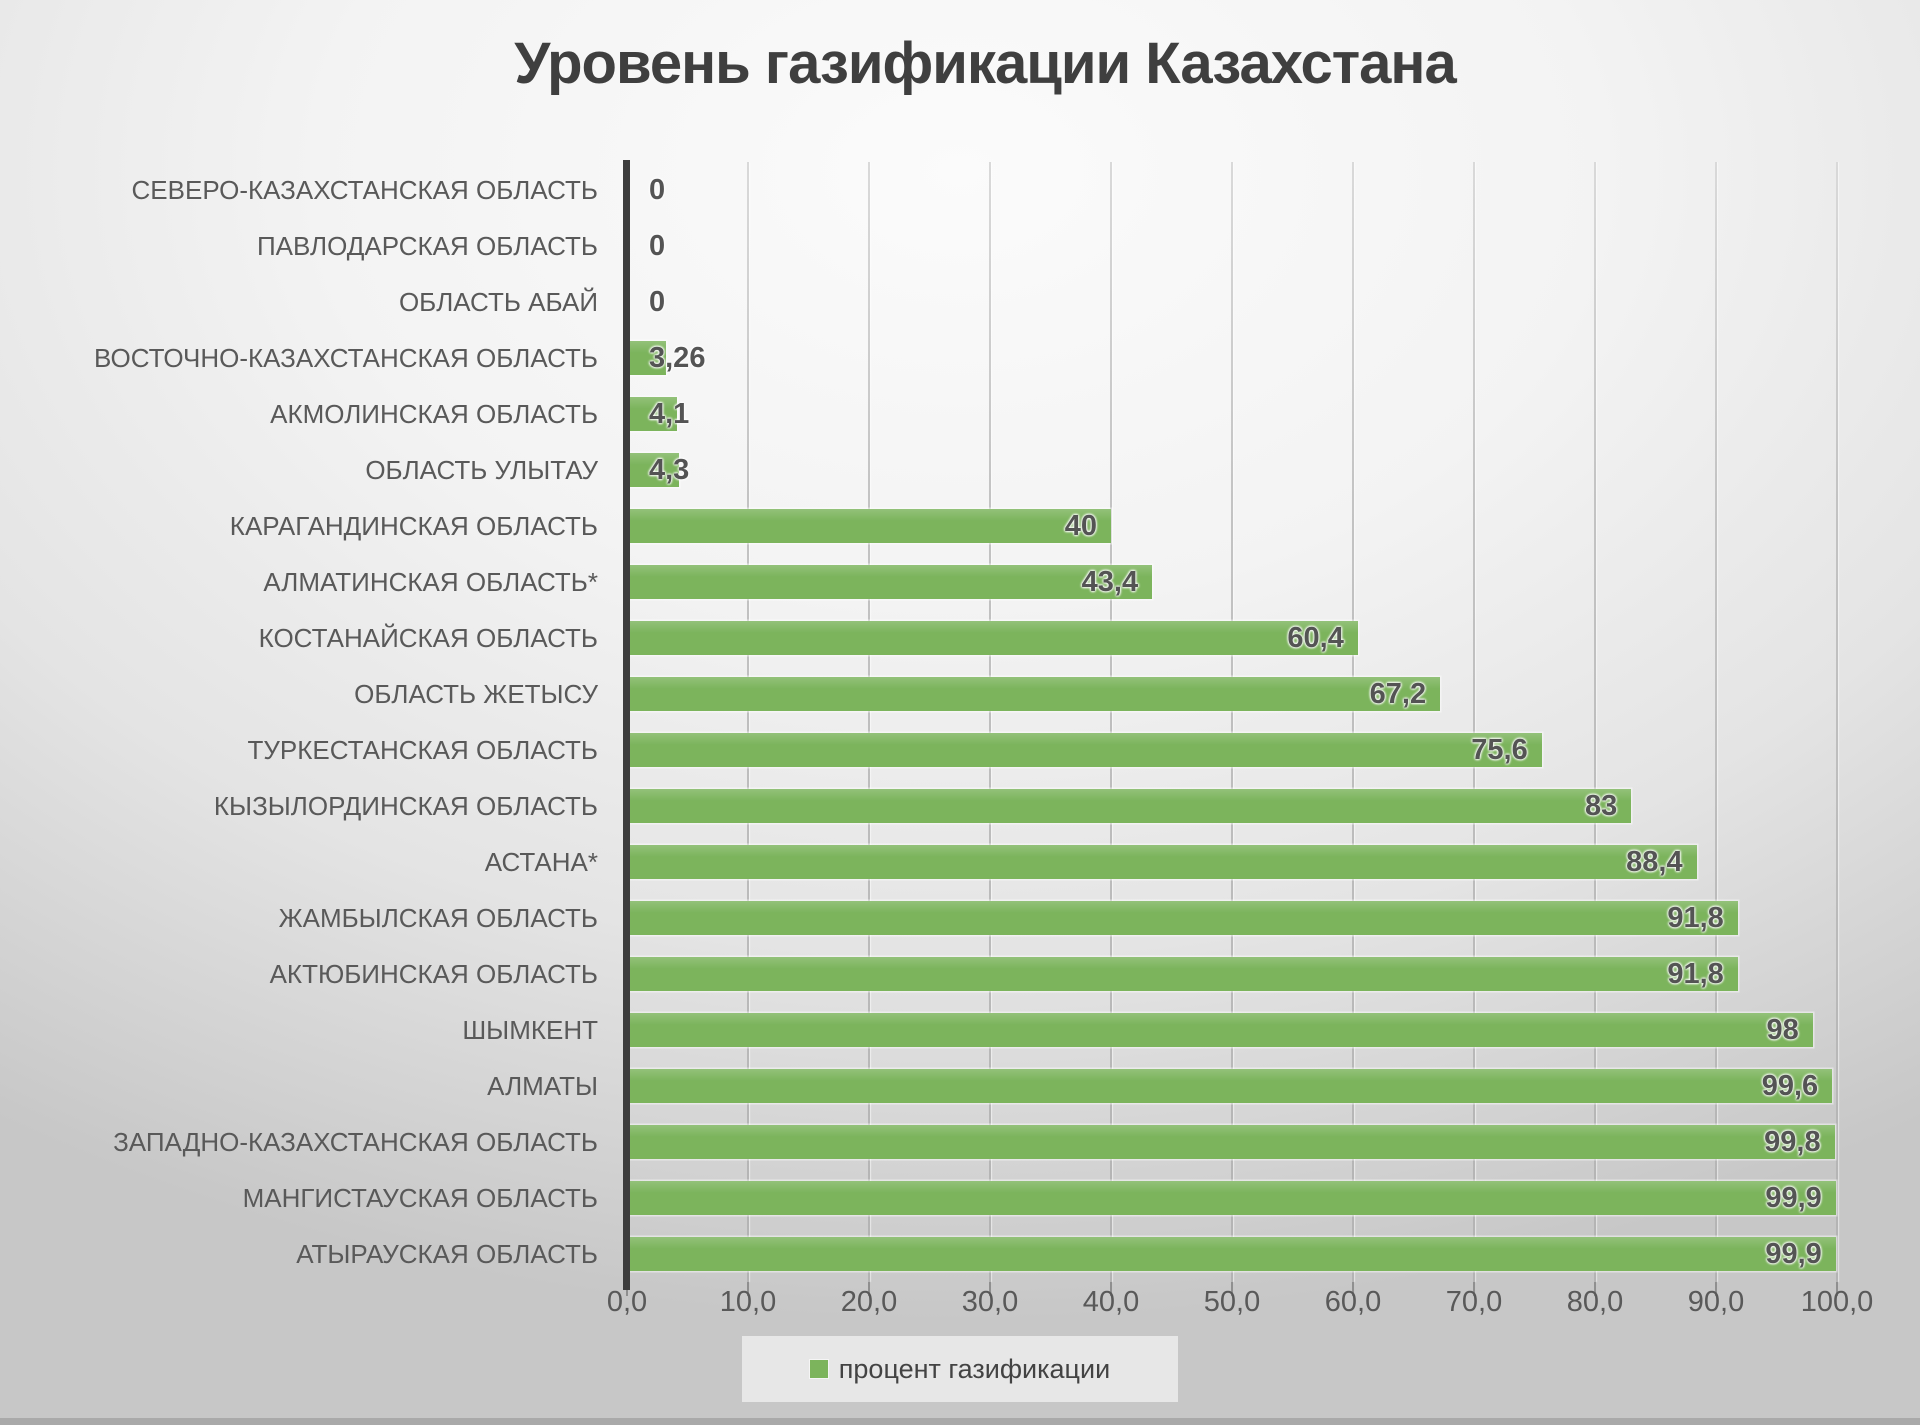 The height and width of the screenshot is (1425, 1920). I want to click on x-axis-tick-label: 30,0, so click(990, 1302).